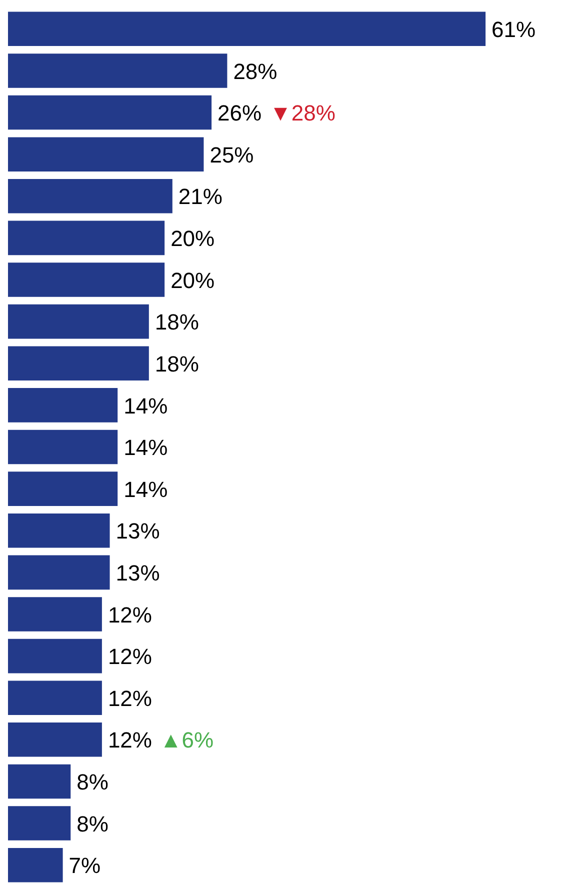 The height and width of the screenshot is (894, 564). Describe the element at coordinates (232, 155) in the screenshot. I see `data-label: 25%` at that location.